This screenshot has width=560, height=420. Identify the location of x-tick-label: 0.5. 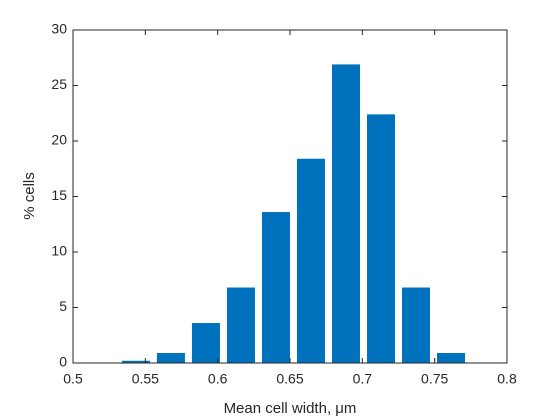
(73, 379).